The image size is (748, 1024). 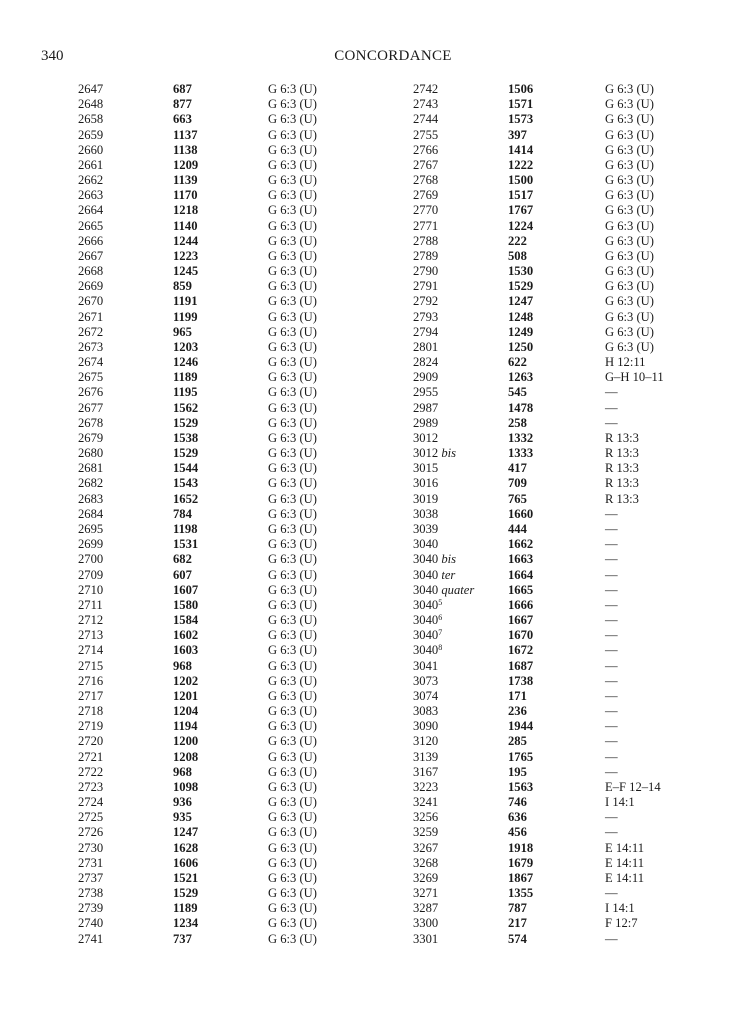 I want to click on entry-number-value: 3038, so click(x=426, y=513).